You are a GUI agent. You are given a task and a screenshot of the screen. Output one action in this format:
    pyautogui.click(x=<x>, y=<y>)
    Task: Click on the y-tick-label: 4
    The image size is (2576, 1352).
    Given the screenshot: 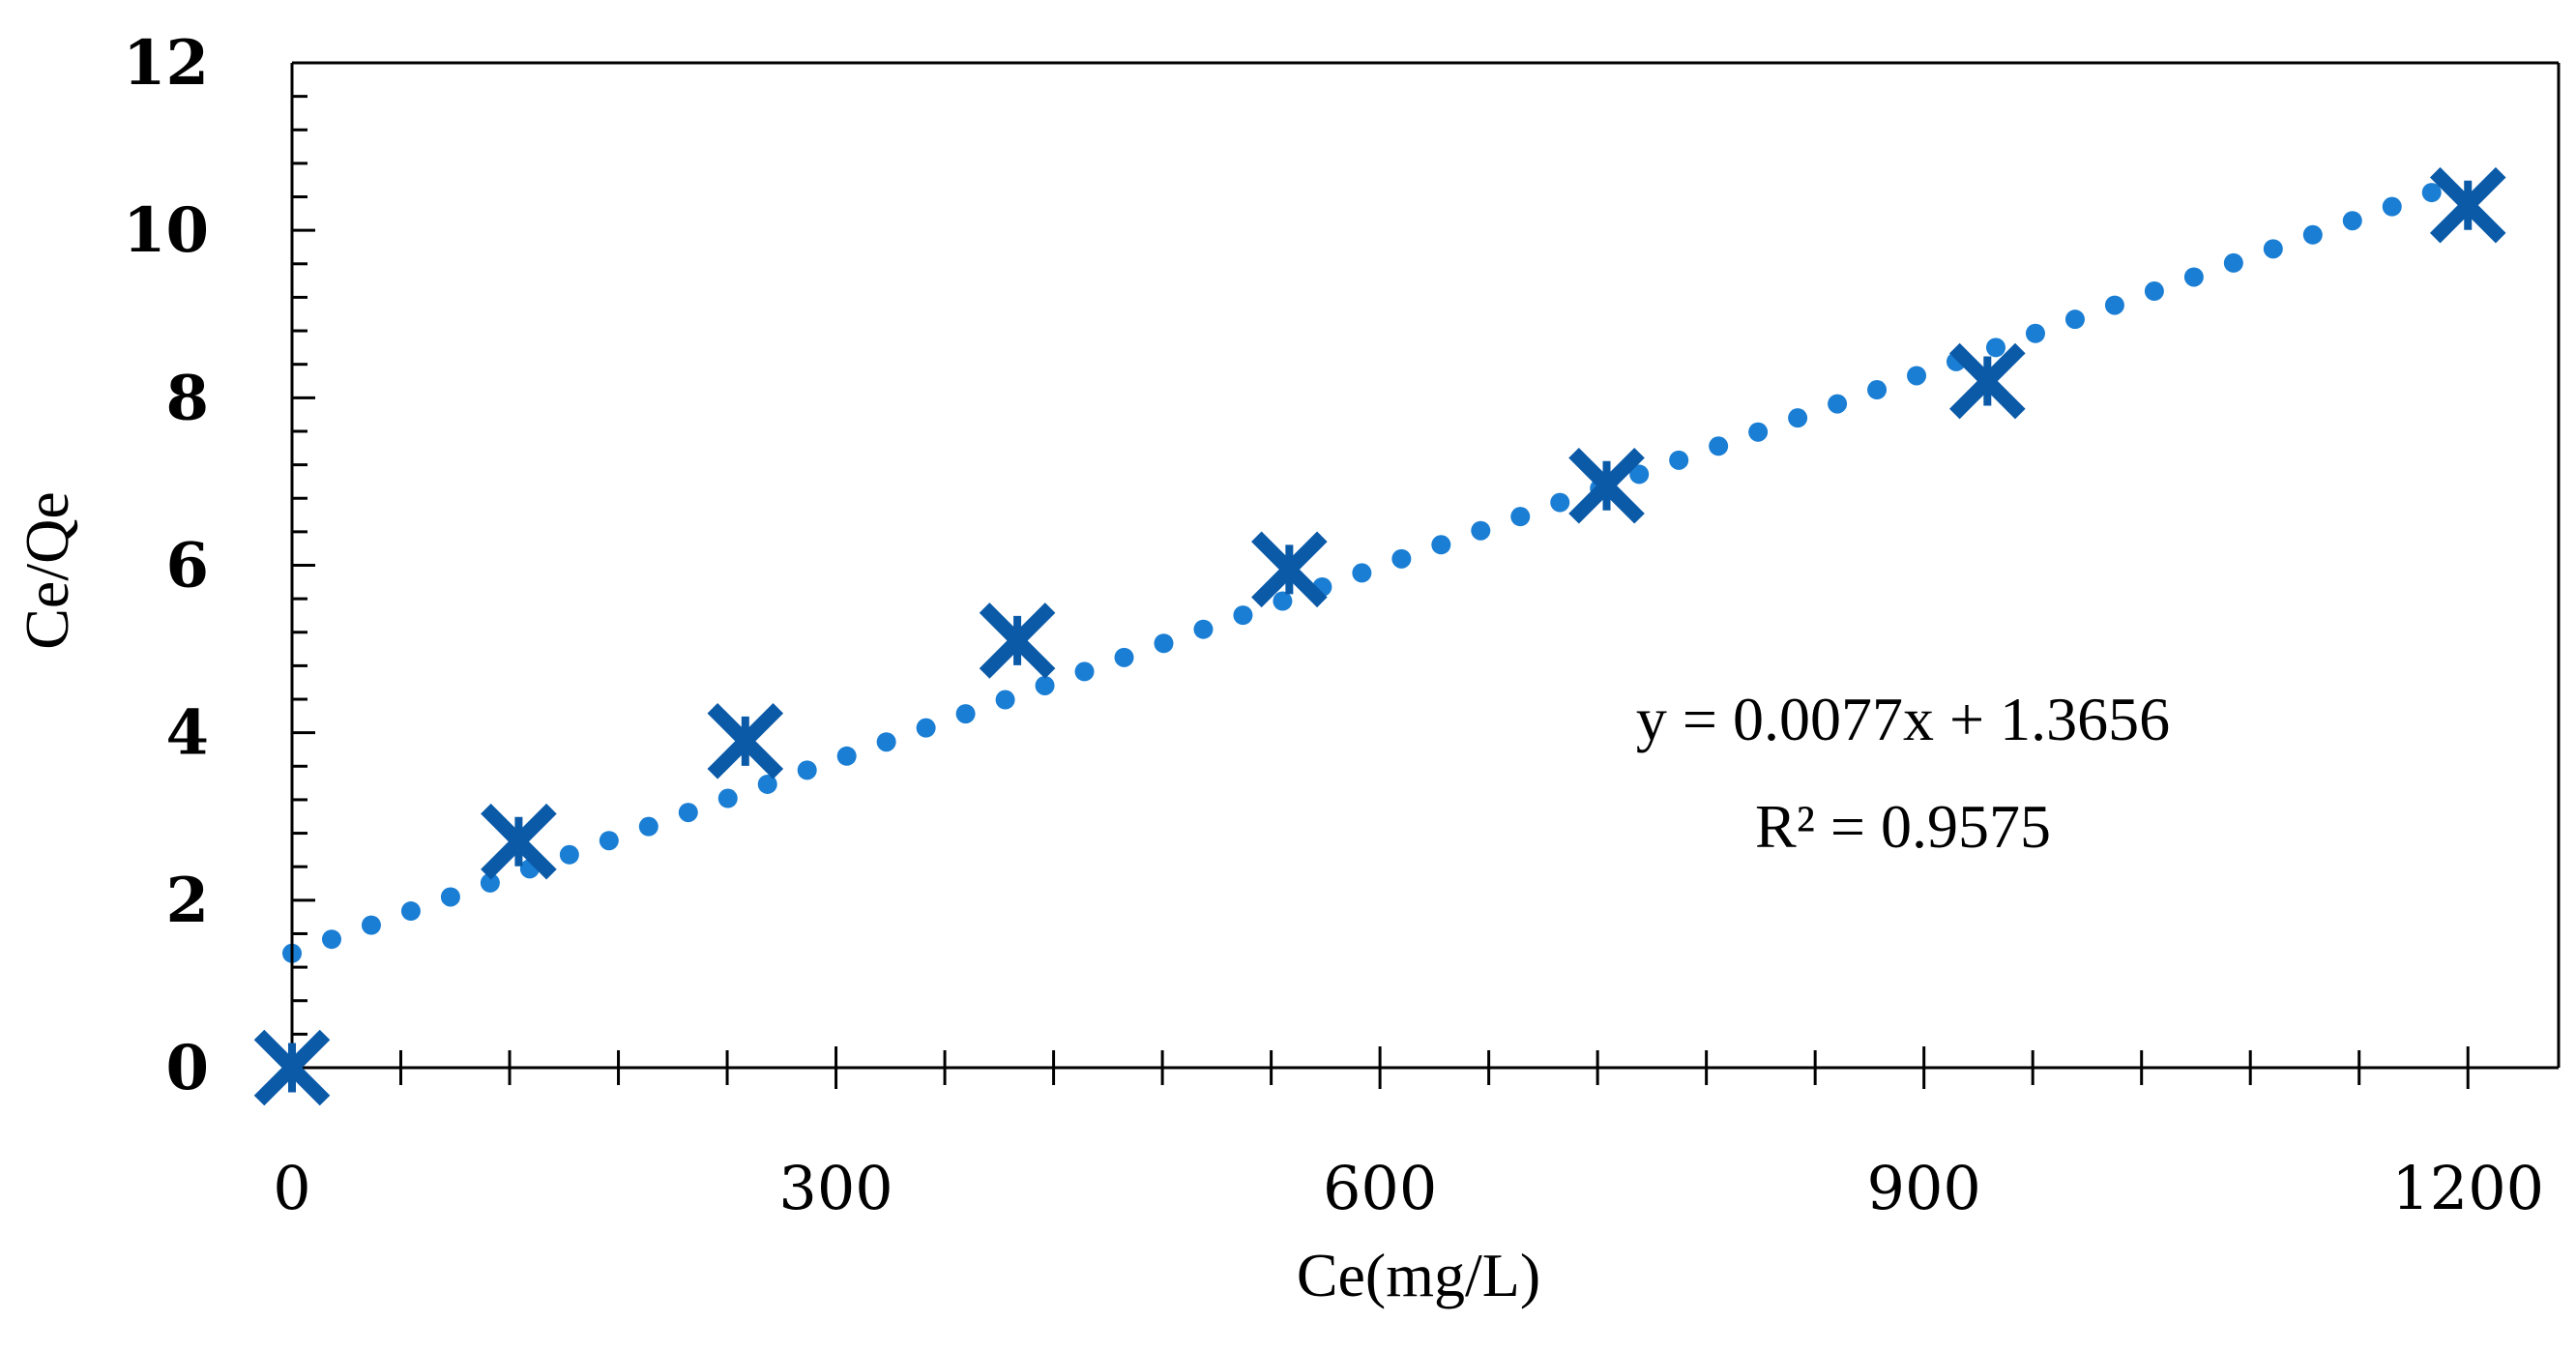 What is the action you would take?
    pyautogui.click(x=187, y=733)
    